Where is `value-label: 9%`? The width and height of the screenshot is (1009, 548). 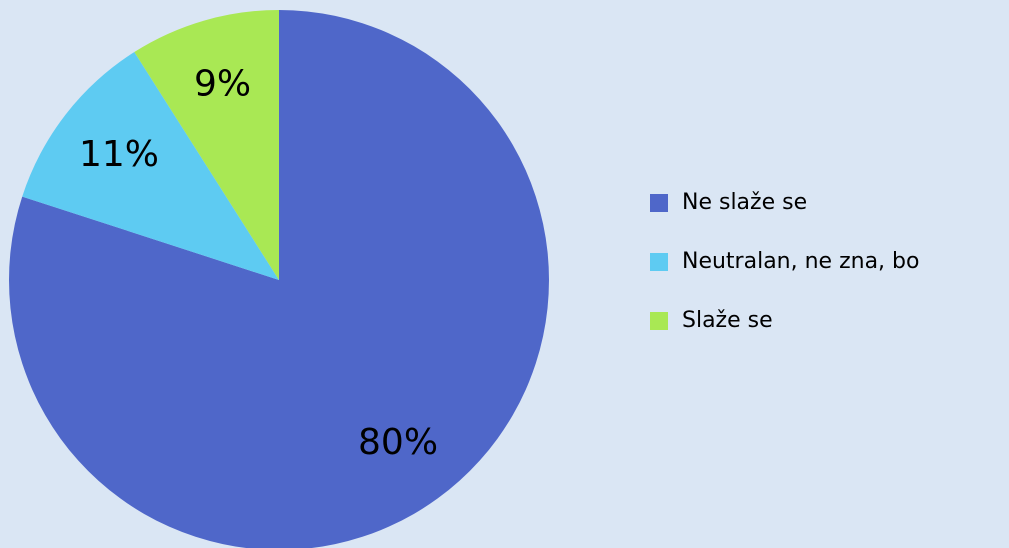
value-label: 9% is located at coordinates (222, 84).